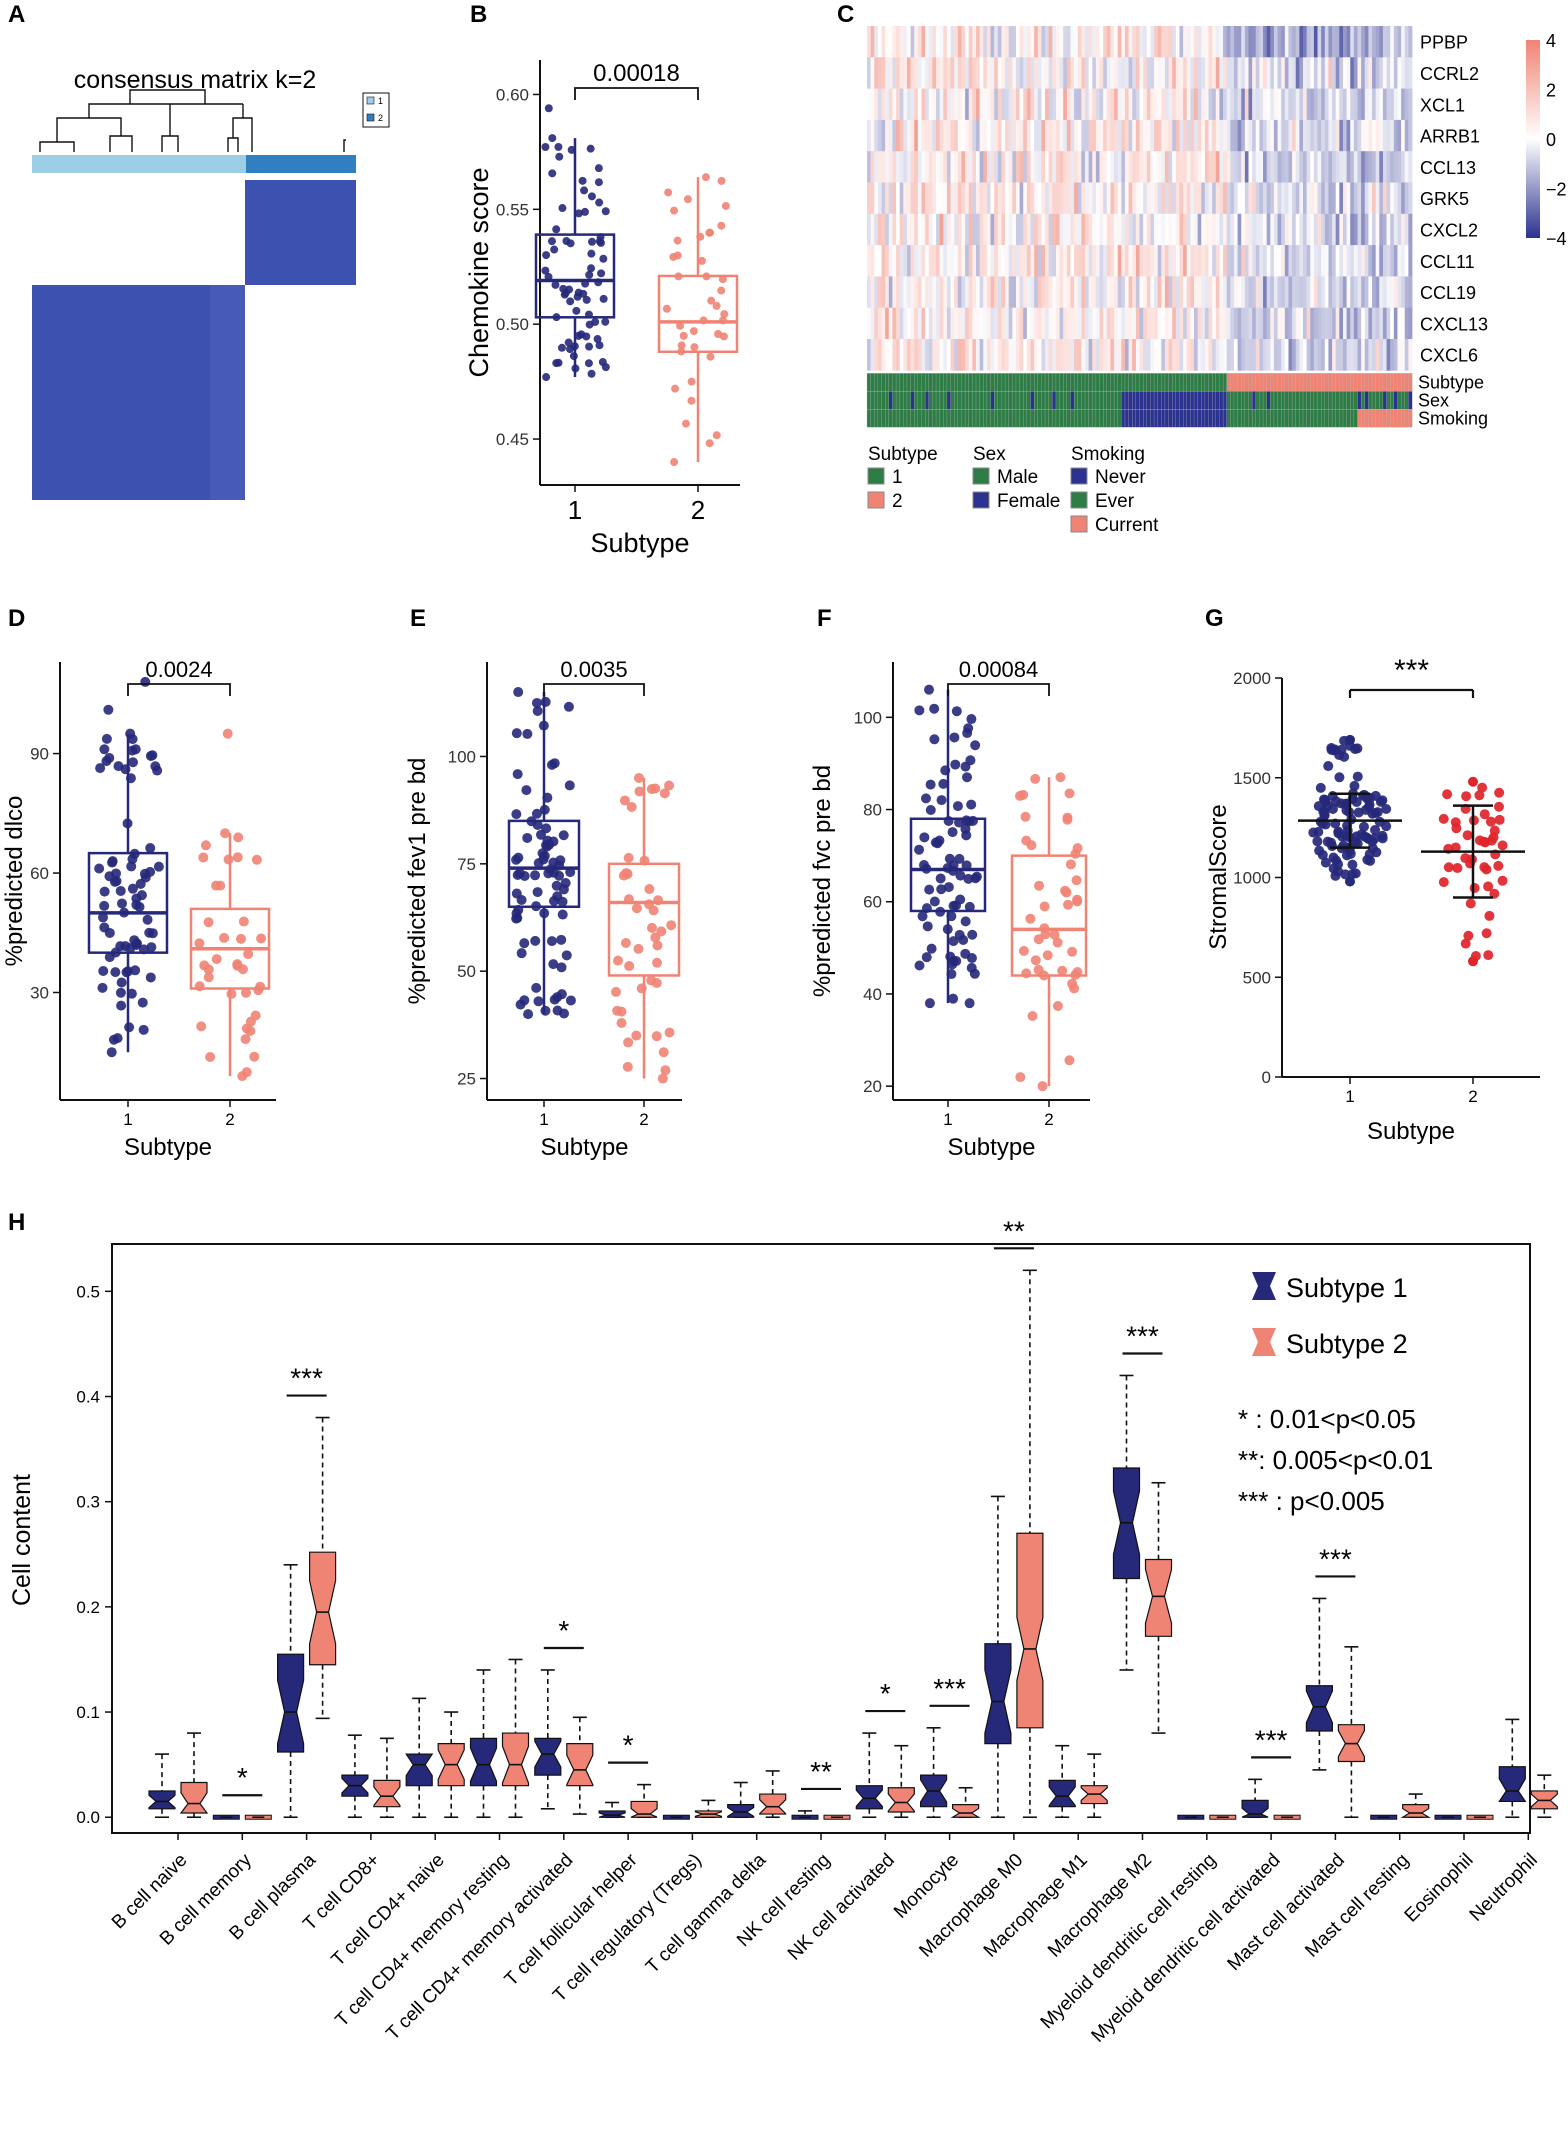 The height and width of the screenshot is (2156, 1568). What do you see at coordinates (1142, 1335) in the screenshot?
I see `significance-stars: ***` at bounding box center [1142, 1335].